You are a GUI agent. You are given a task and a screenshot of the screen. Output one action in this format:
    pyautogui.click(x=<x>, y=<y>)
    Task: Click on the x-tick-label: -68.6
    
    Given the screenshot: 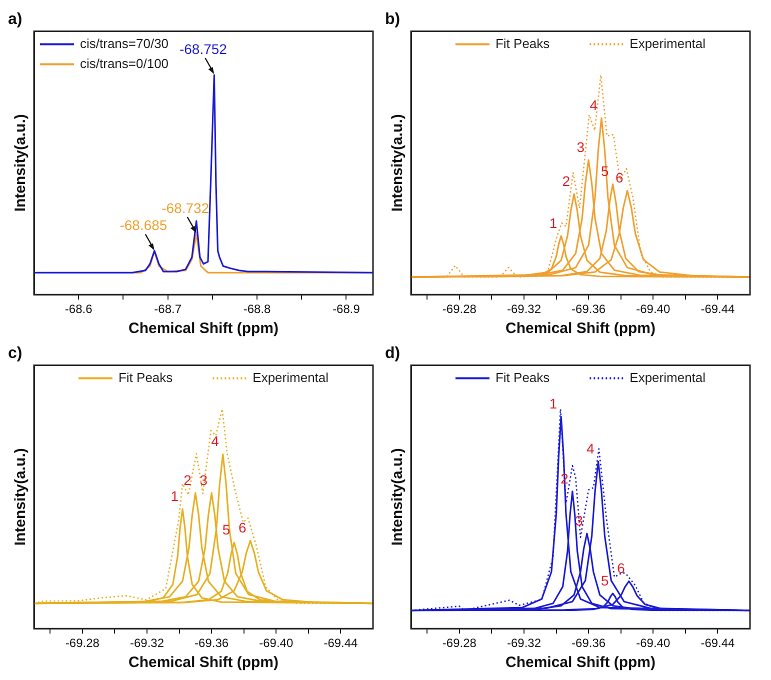 What is the action you would take?
    pyautogui.click(x=78, y=309)
    